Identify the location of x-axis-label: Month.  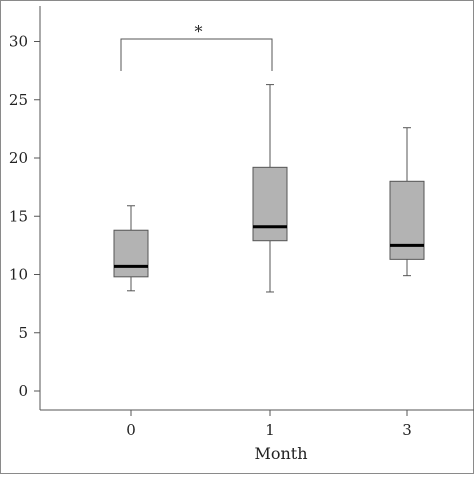
(280, 453).